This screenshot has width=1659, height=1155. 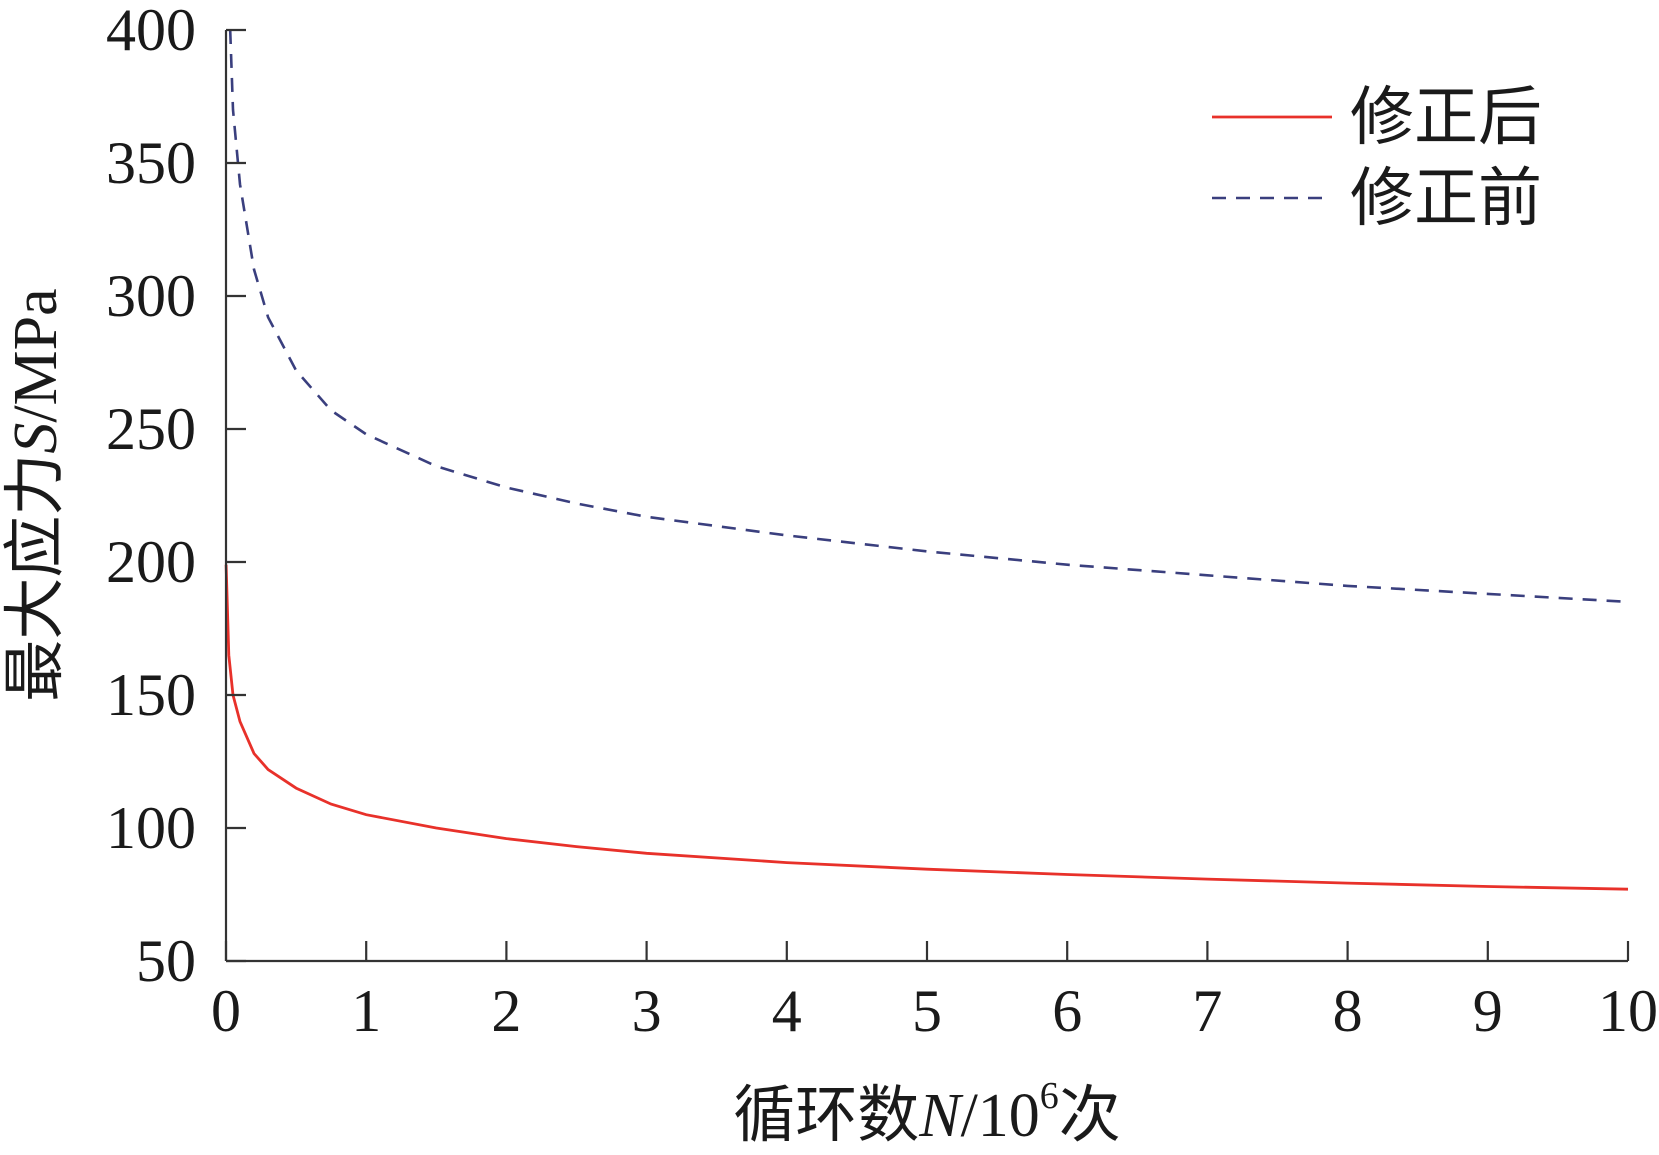 What do you see at coordinates (176, 497) in the screenshot?
I see `y-ticks: 50 100 150 200 250 300 350 400` at bounding box center [176, 497].